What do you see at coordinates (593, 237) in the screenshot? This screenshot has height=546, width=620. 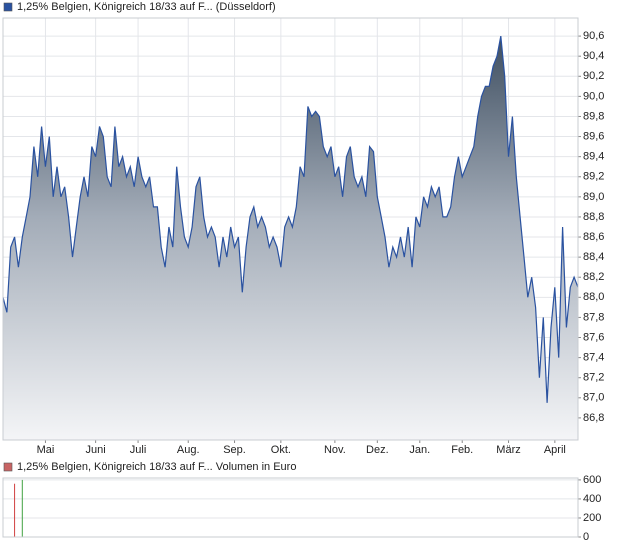 I see `y-tick-label: 88,6` at bounding box center [593, 237].